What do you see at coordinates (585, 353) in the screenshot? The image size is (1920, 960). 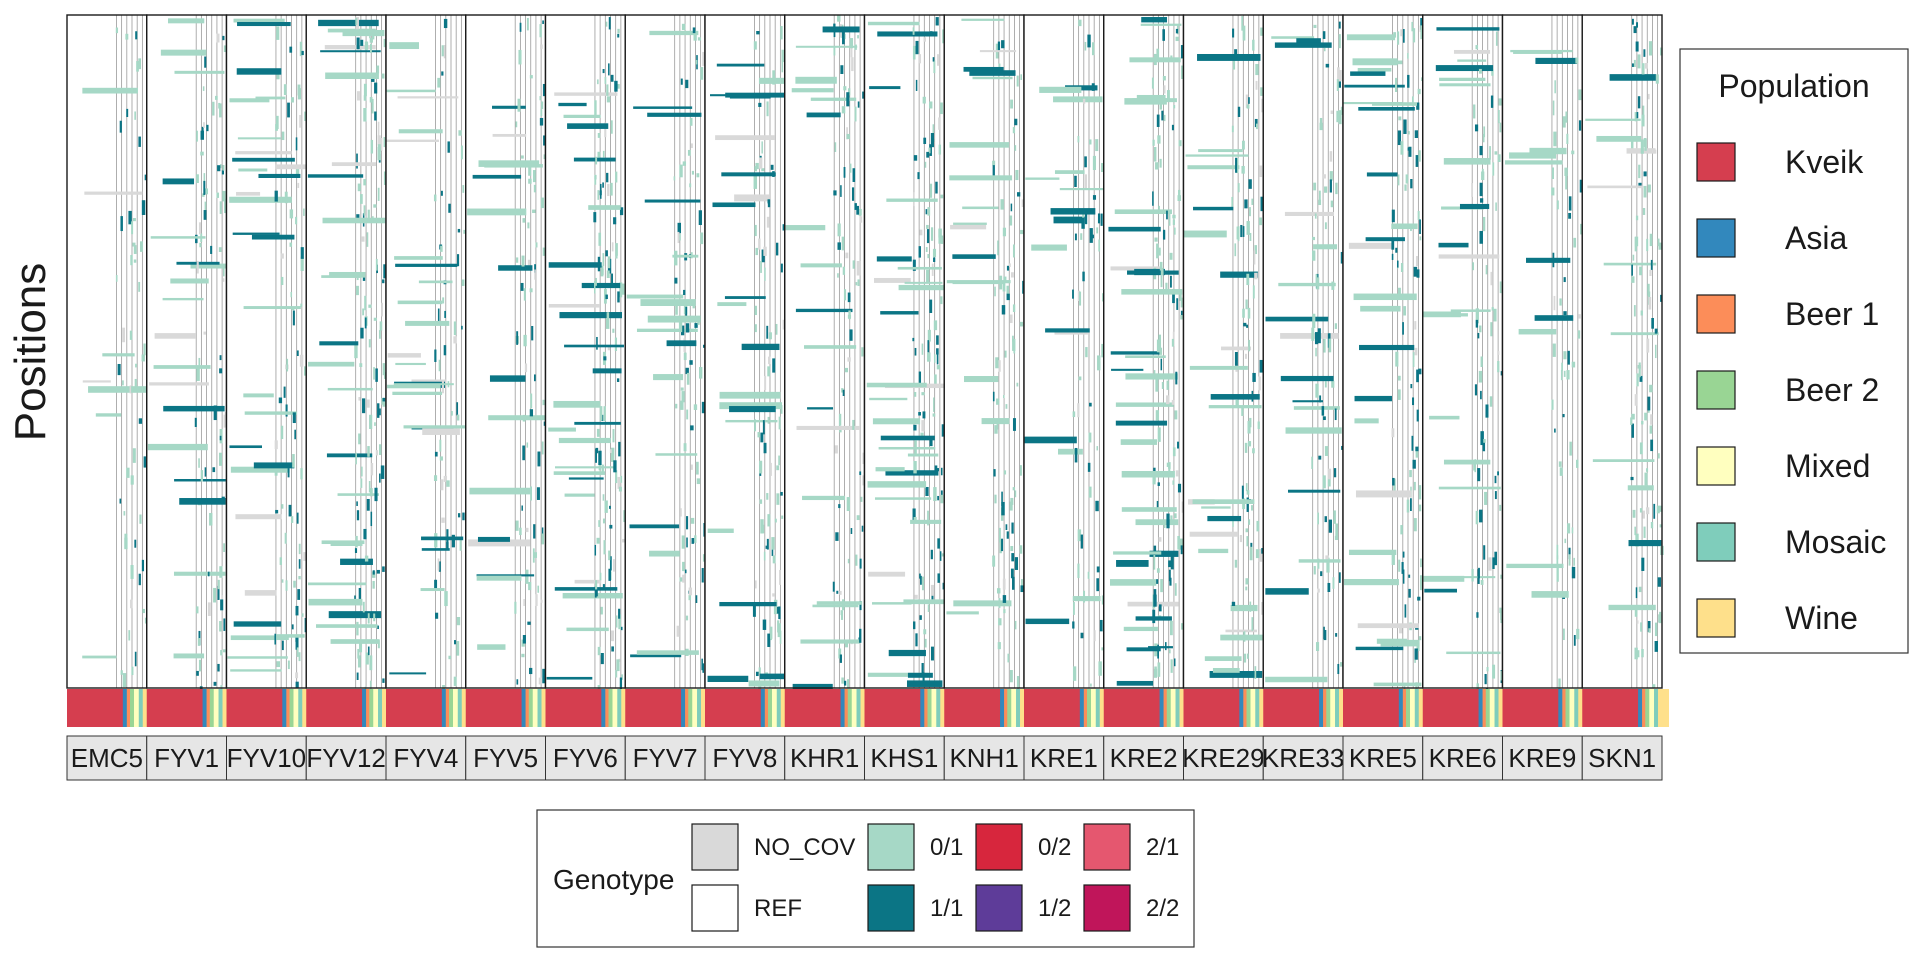 I see `panel-fyv6` at bounding box center [585, 353].